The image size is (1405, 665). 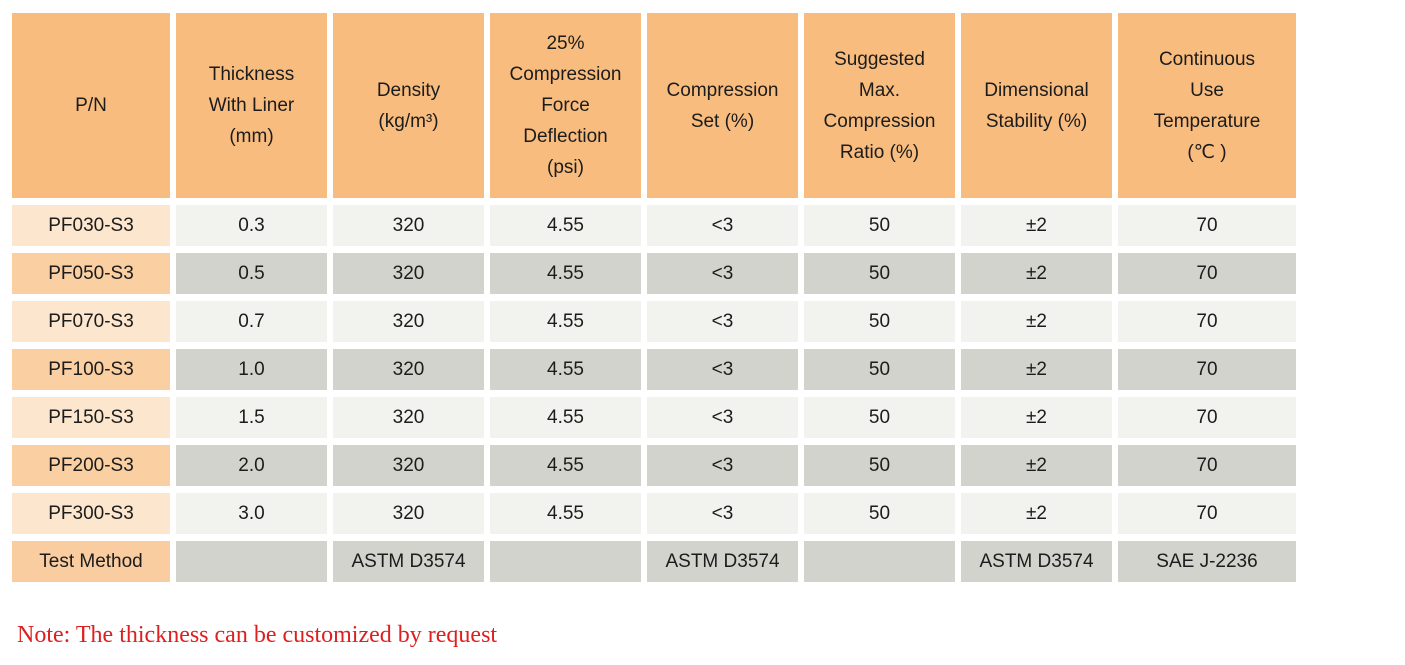 What do you see at coordinates (251, 561) in the screenshot?
I see `cell-thickness-test-method` at bounding box center [251, 561].